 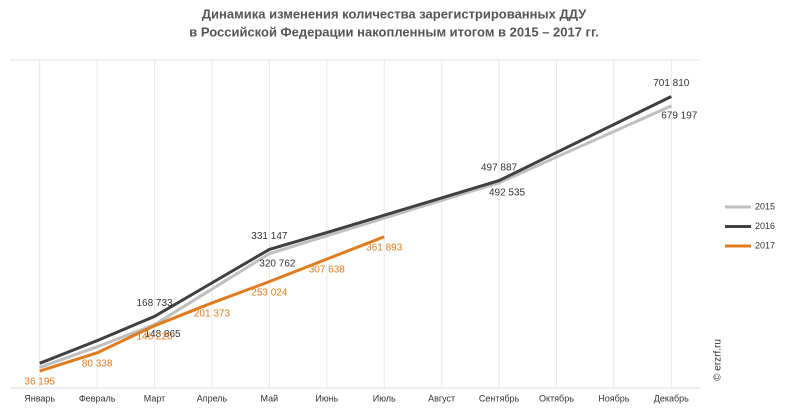 What do you see at coordinates (154, 303) in the screenshot?
I see `data-label: 168 733` at bounding box center [154, 303].